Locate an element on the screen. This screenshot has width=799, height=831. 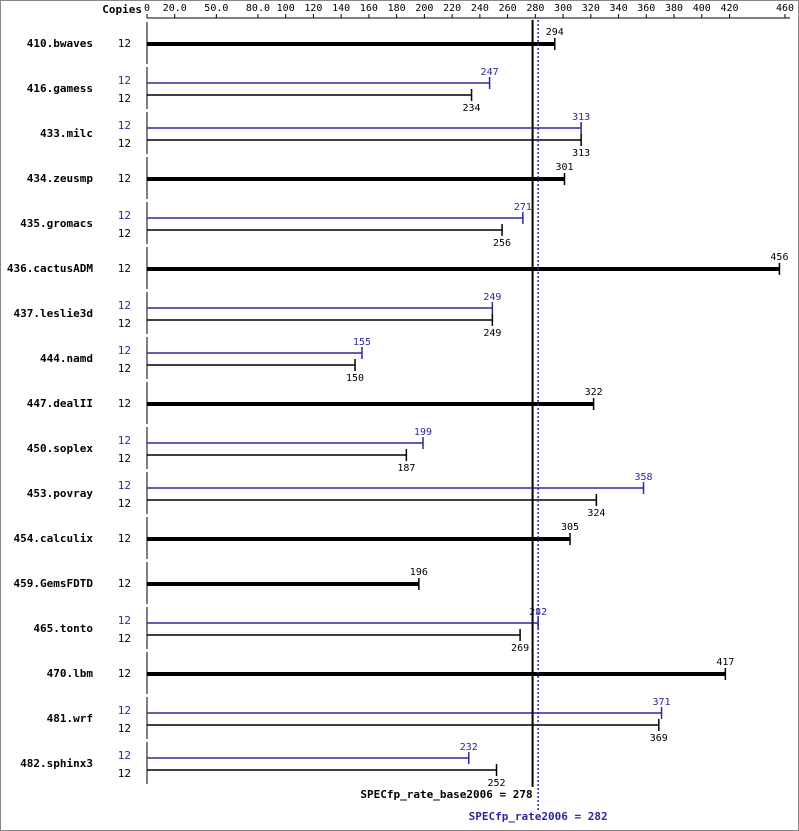
value-label: 358 is located at coordinates (643, 477).